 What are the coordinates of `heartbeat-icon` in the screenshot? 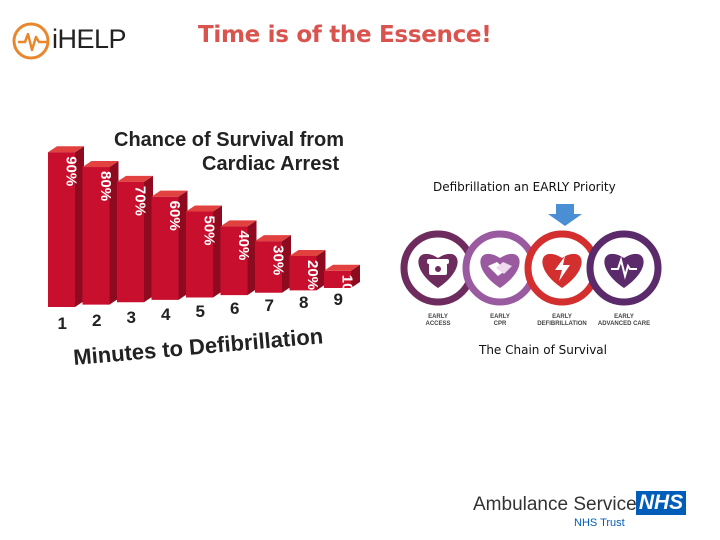 It's located at (624, 268).